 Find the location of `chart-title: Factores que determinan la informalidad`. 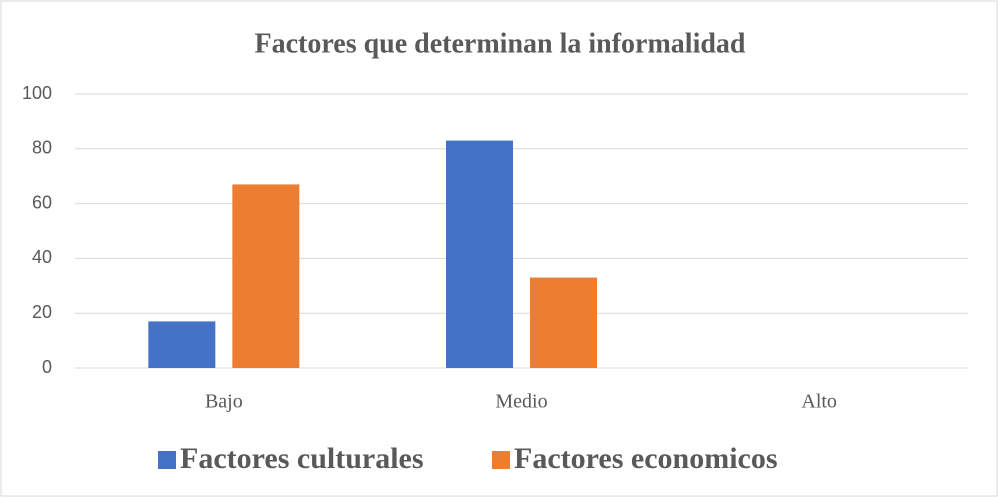

chart-title: Factores que determinan la informalidad is located at coordinates (499, 43).